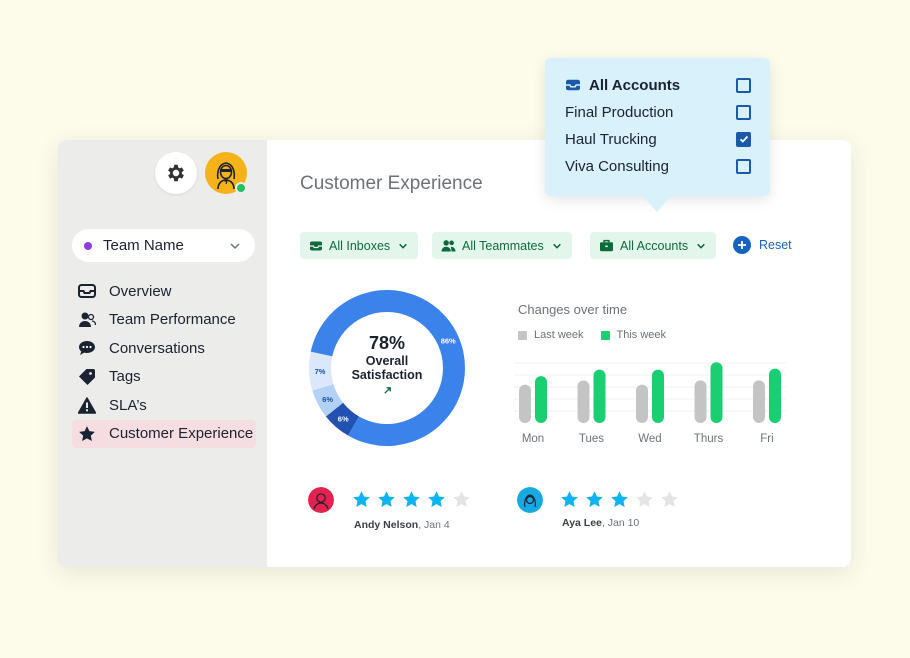 The image size is (910, 658). What do you see at coordinates (143, 245) in the screenshot?
I see `team-select-label: Team Name` at bounding box center [143, 245].